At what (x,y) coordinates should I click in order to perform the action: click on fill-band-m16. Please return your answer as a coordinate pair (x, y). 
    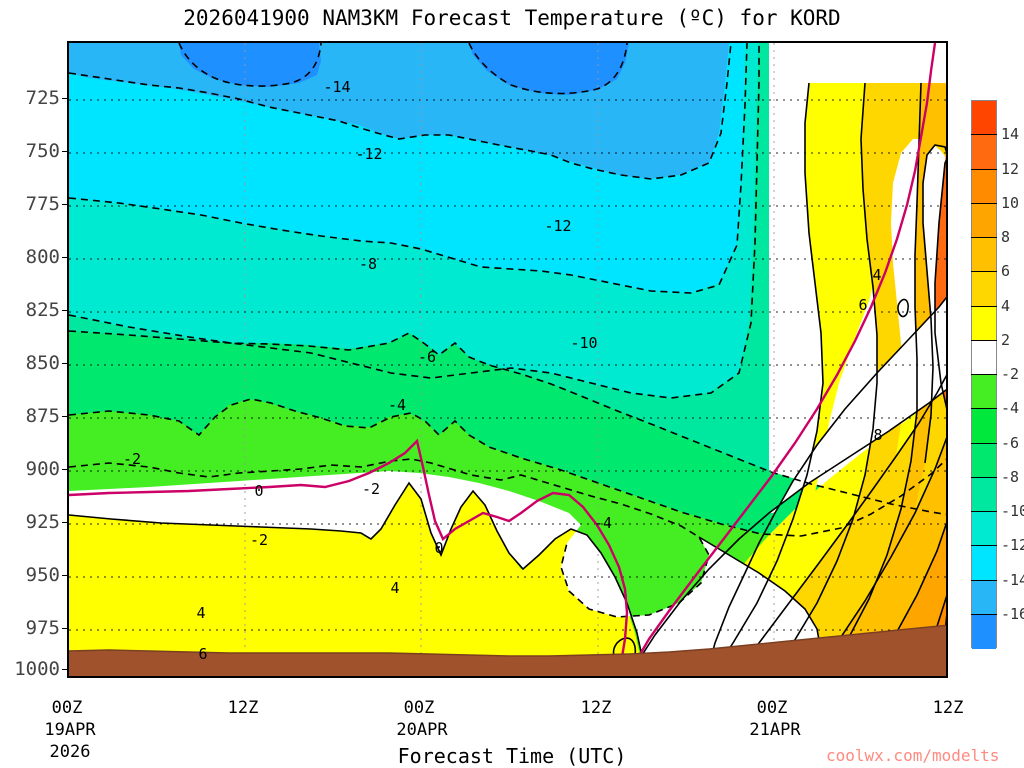
    Looking at the image, I should click on (250, 65).